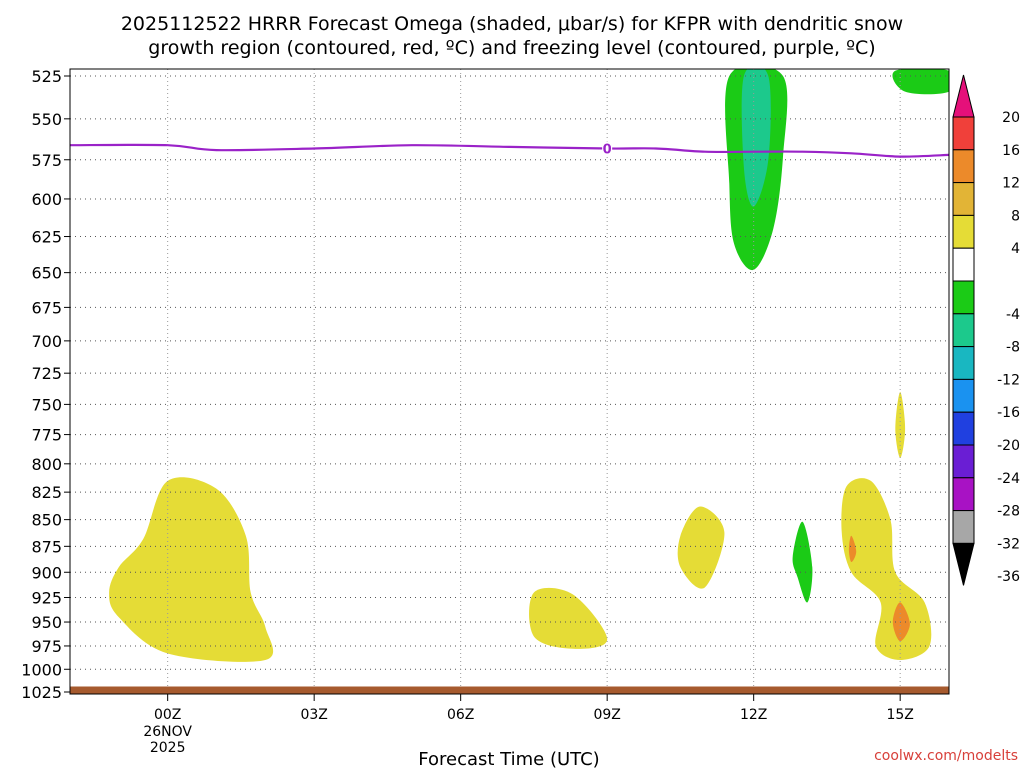 This screenshot has height=768, width=1024. I want to click on colorbar-band--4-to-4, so click(963, 264).